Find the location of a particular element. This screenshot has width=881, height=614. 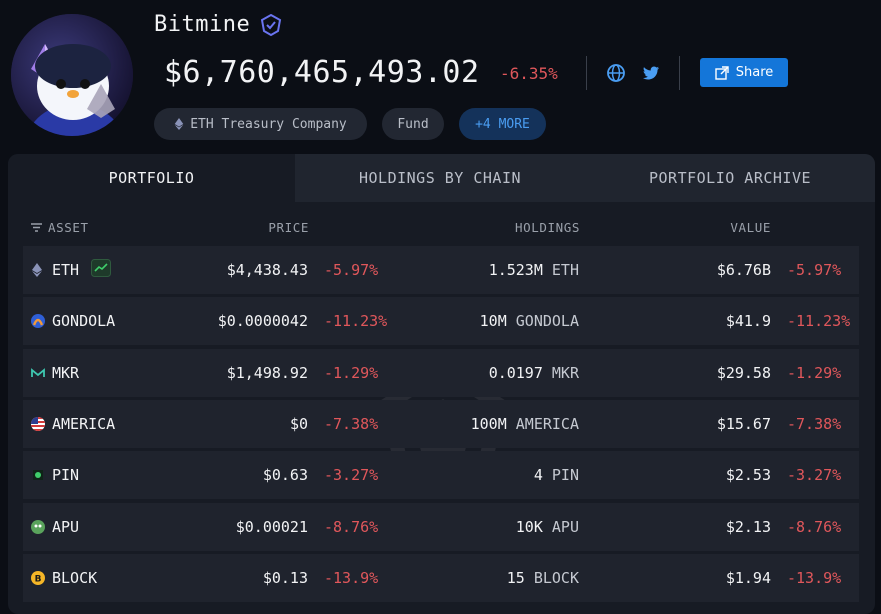

price-change: -11.23% is located at coordinates (356, 321).